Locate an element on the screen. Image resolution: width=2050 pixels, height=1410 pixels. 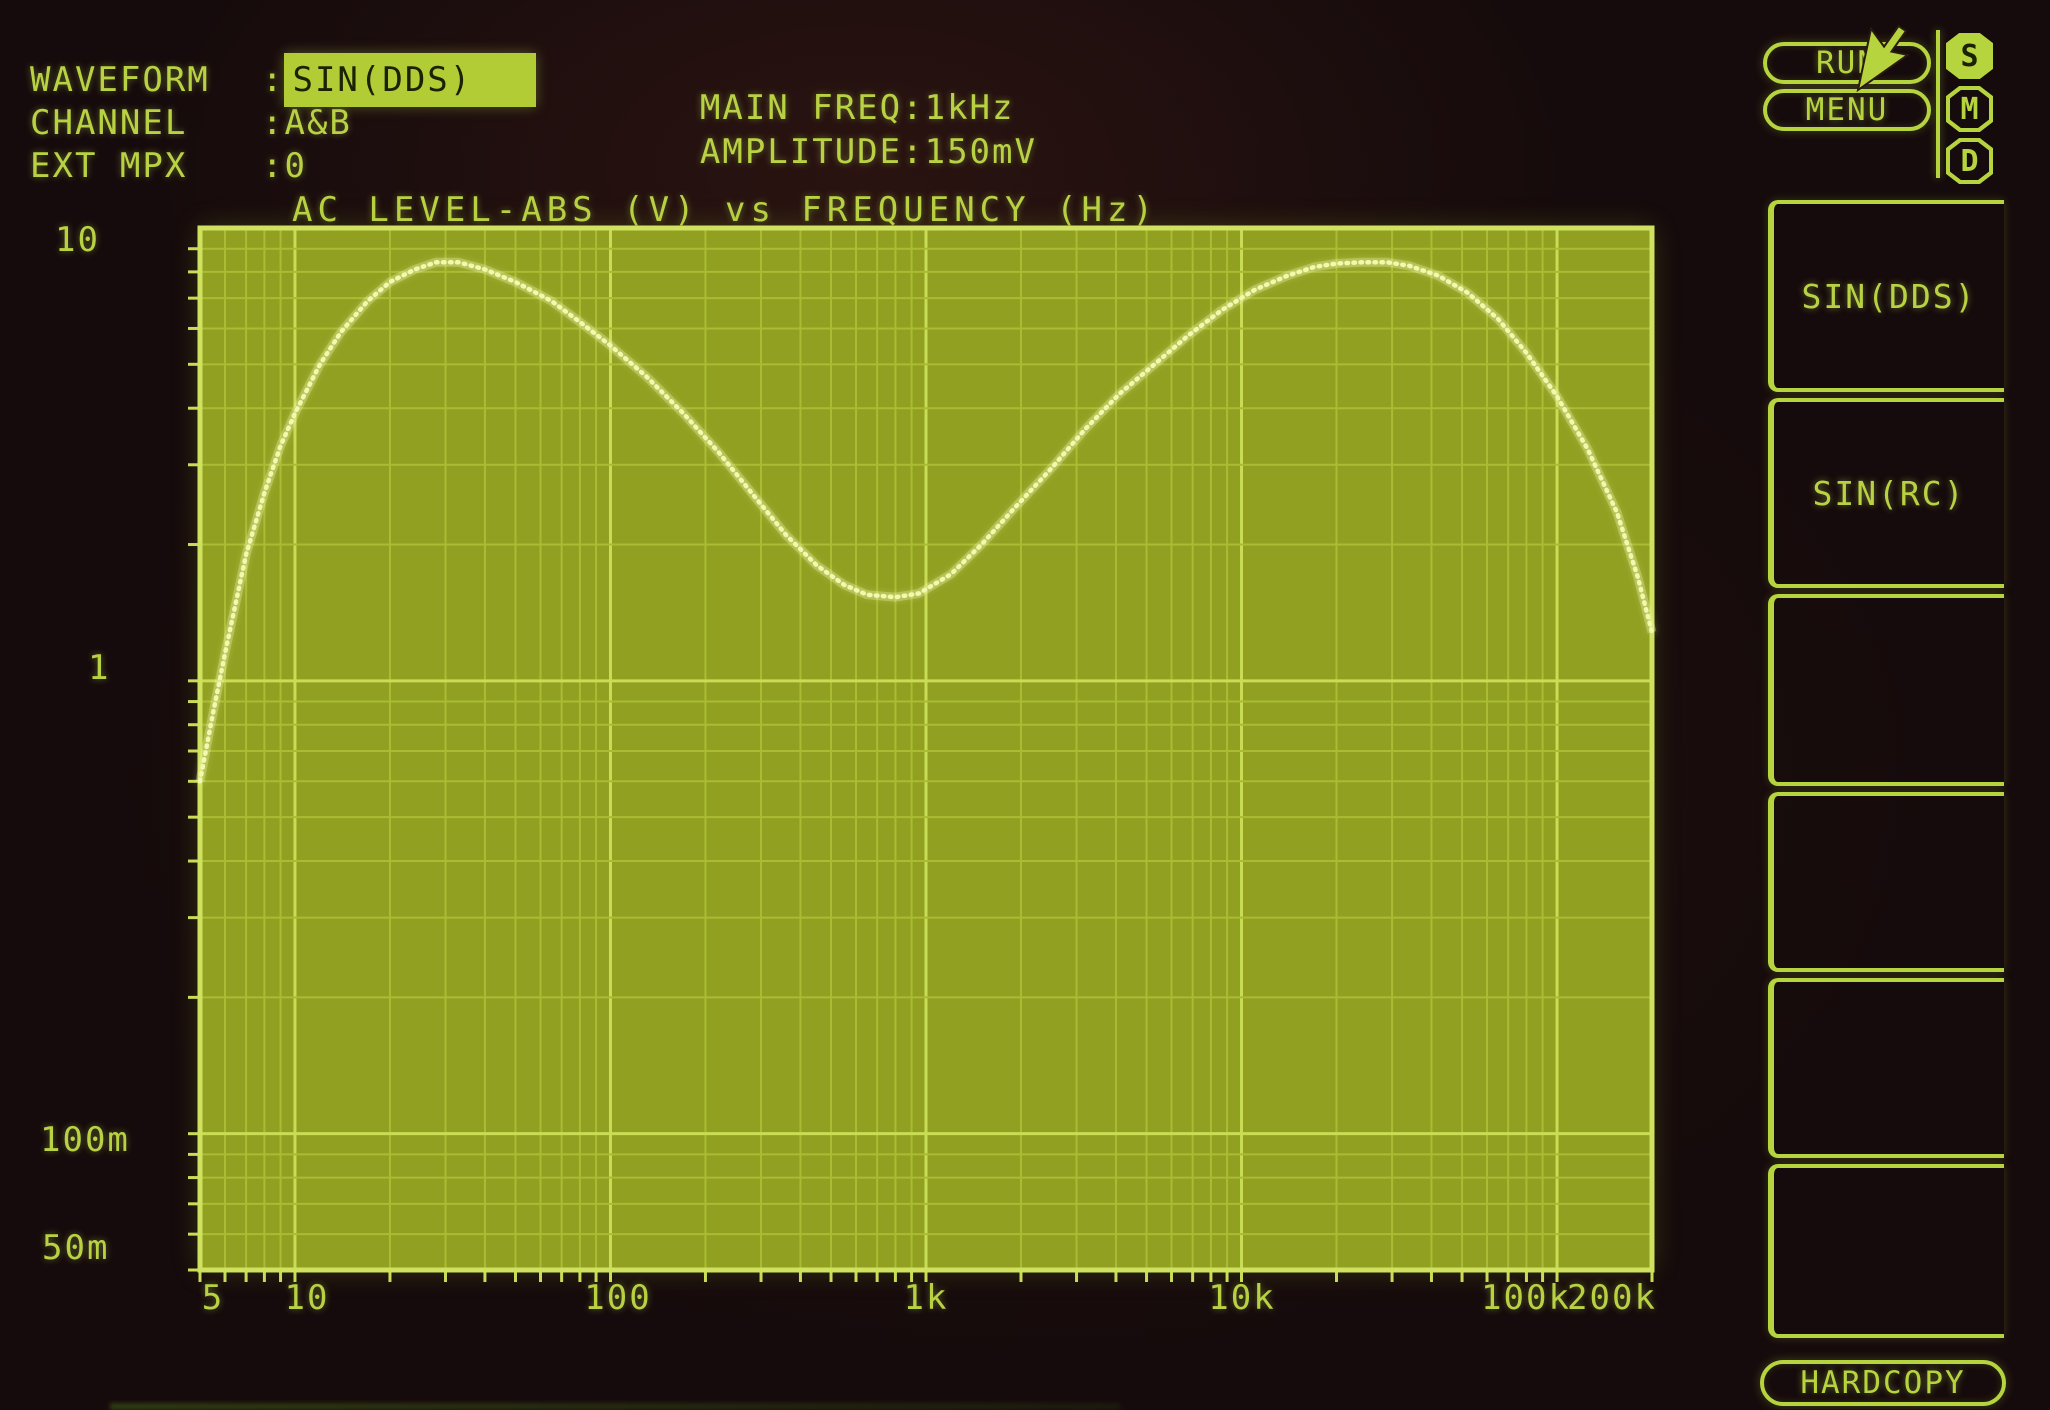
status-divider is located at coordinates (1938, 104).